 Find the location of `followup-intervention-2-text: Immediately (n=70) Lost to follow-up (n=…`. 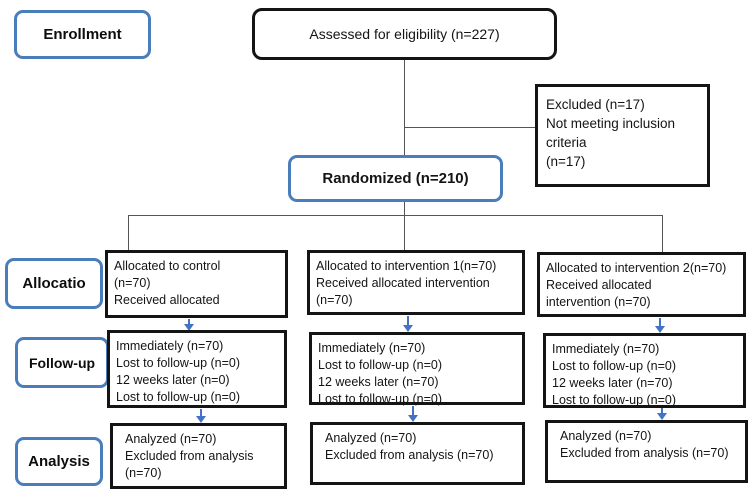

followup-intervention-2-text: Immediately (n=70) Lost to follow-up (n=… is located at coordinates (614, 374).